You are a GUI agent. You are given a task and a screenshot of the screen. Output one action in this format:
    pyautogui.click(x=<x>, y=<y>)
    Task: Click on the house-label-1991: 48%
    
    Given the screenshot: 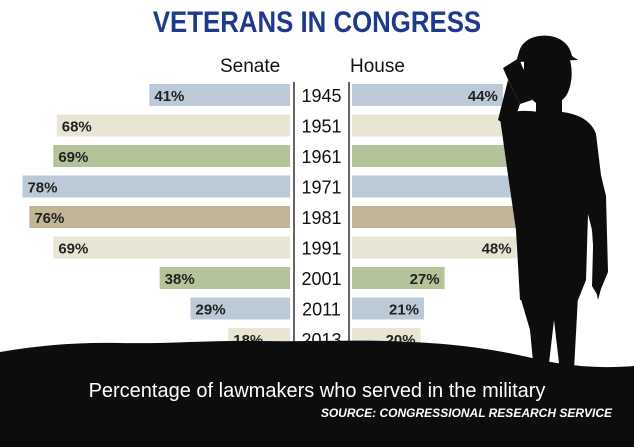 What is the action you would take?
    pyautogui.click(x=497, y=249)
    